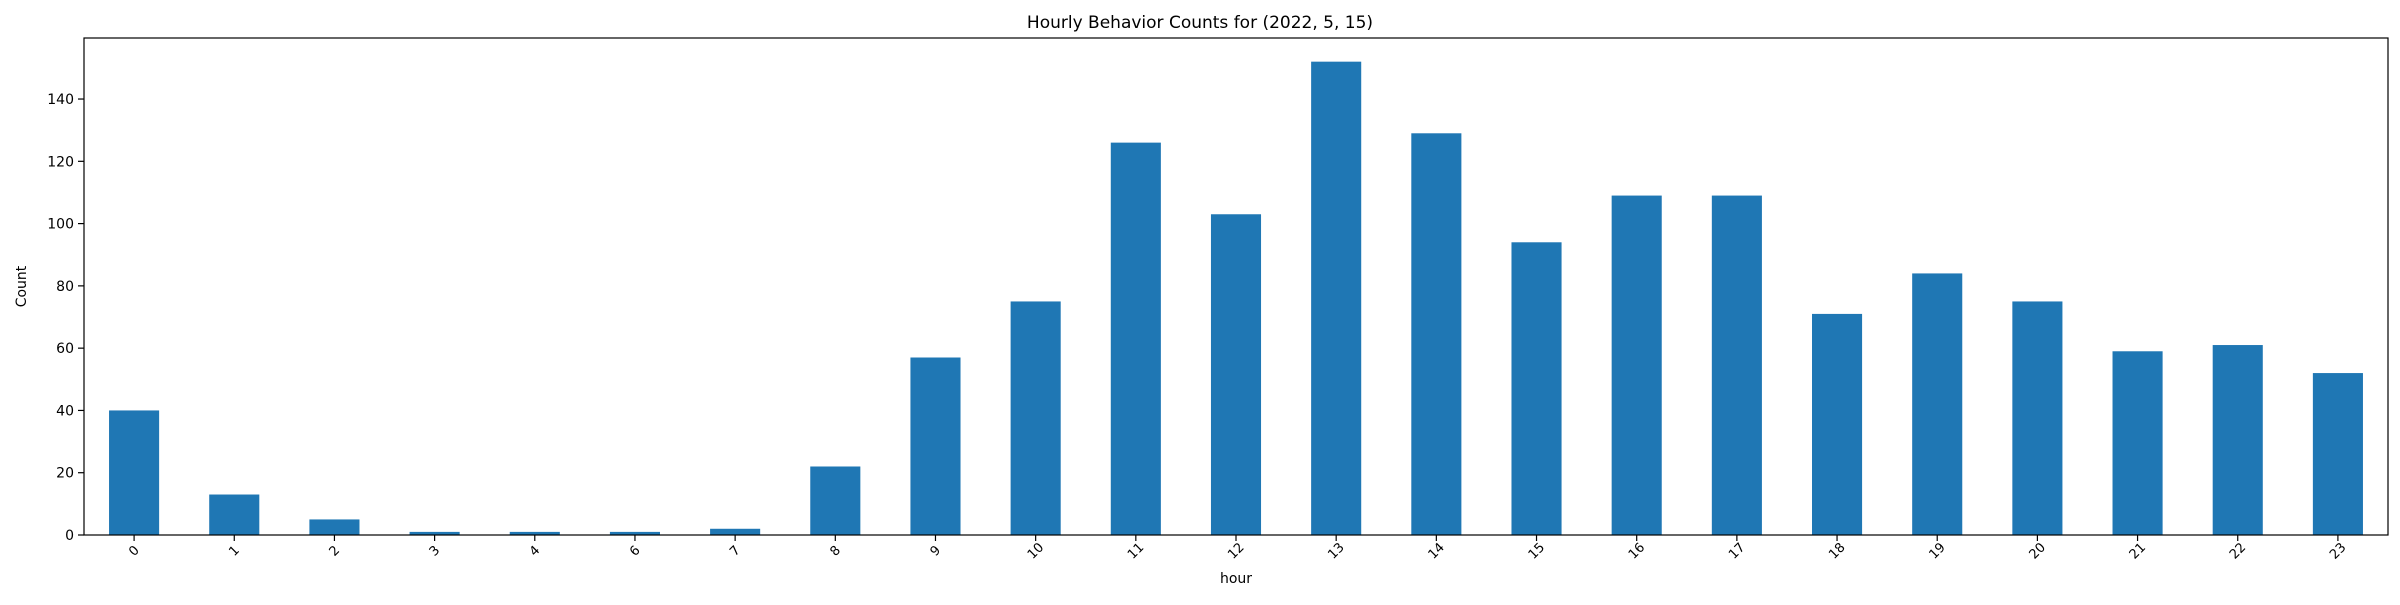 This screenshot has width=2400, height=605. I want to click on y-tick-label: 60, so click(65, 349).